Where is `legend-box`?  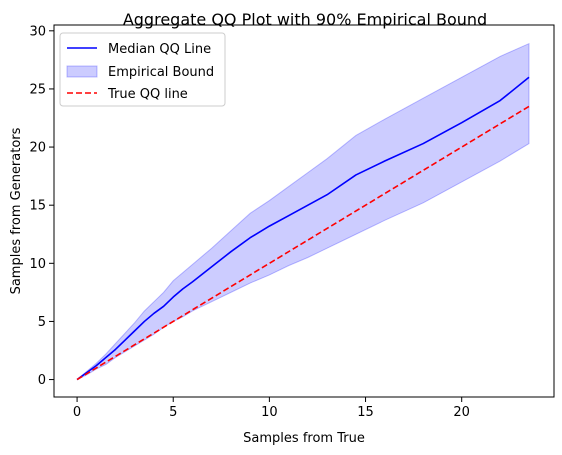 legend-box is located at coordinates (142, 69).